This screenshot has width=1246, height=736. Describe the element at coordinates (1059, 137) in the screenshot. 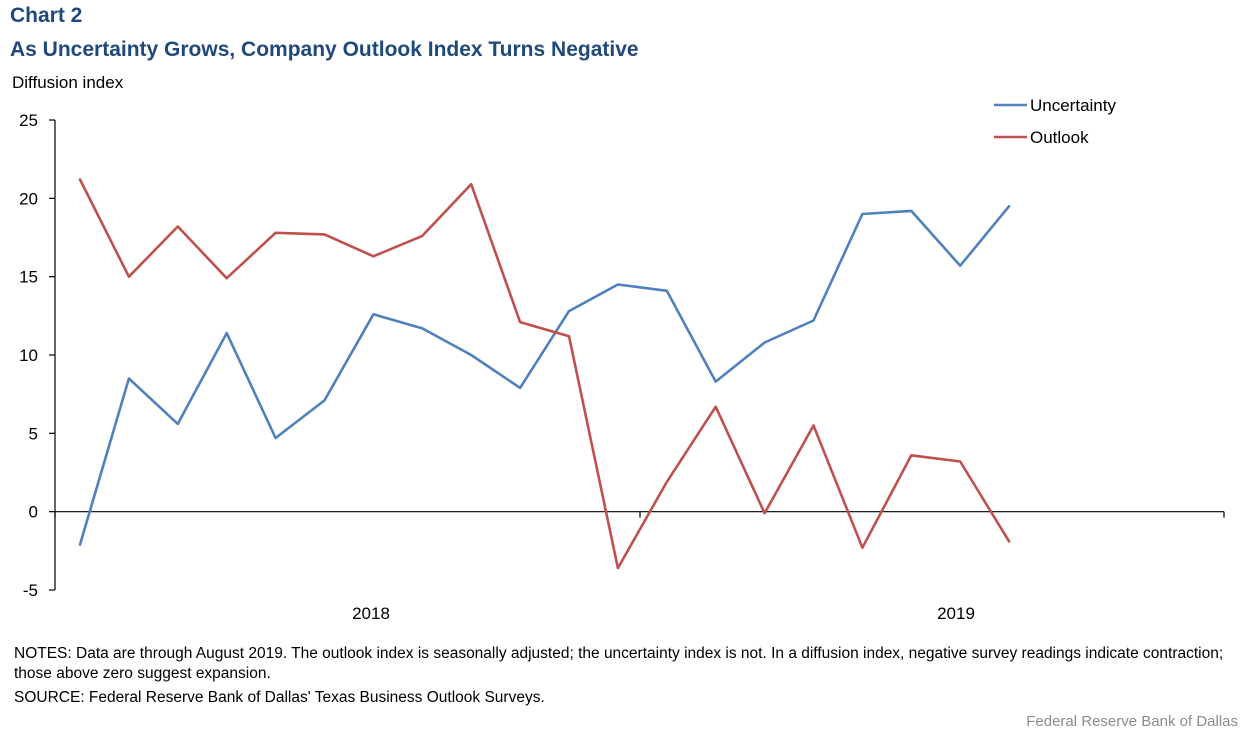

I see `legend-label-outlook: Outlook` at that location.